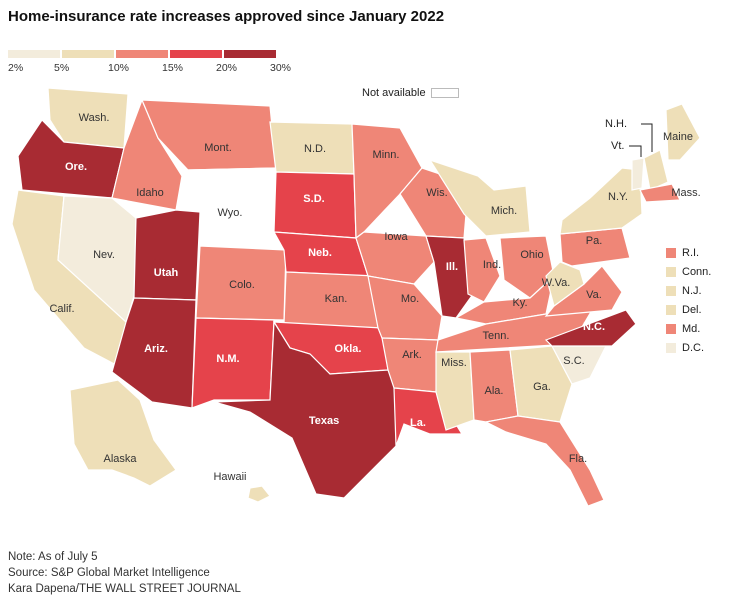  I want to click on legend-tick-5: 30%, so click(281, 68).